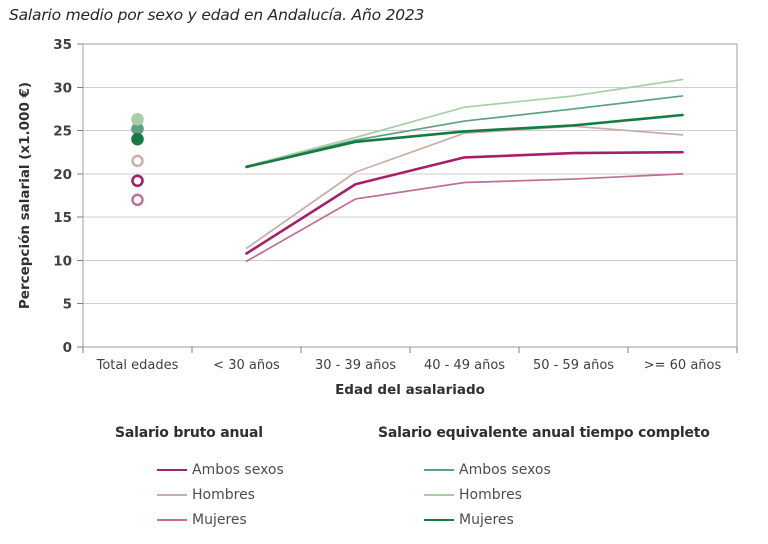  What do you see at coordinates (246, 365) in the screenshot?
I see `x-tick-label: < 30 años` at bounding box center [246, 365].